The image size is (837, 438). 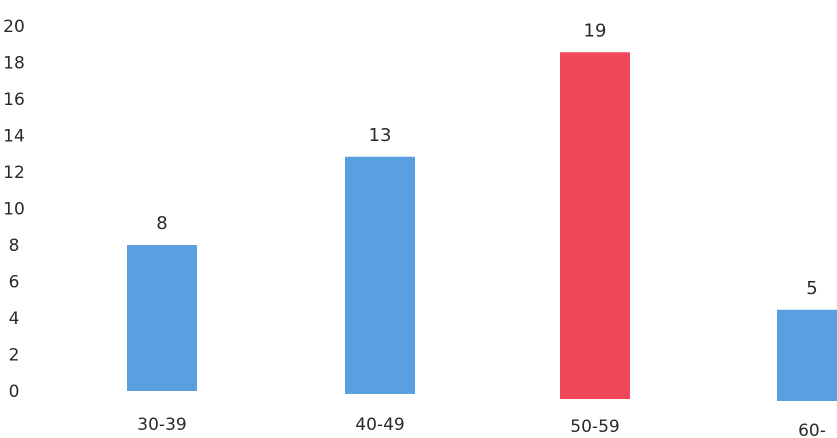 I want to click on data-label-50-59: 19, so click(x=595, y=30).